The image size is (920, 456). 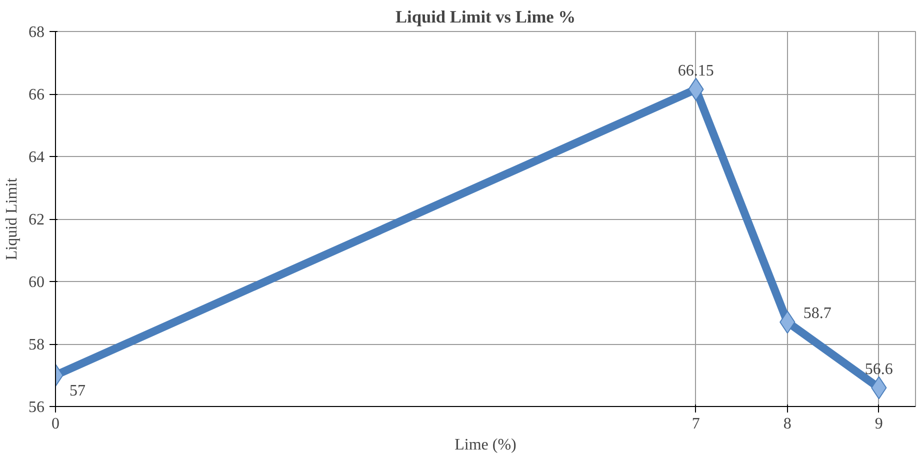 What do you see at coordinates (485, 445) in the screenshot?
I see `x-axis-title: Lime (%)` at bounding box center [485, 445].